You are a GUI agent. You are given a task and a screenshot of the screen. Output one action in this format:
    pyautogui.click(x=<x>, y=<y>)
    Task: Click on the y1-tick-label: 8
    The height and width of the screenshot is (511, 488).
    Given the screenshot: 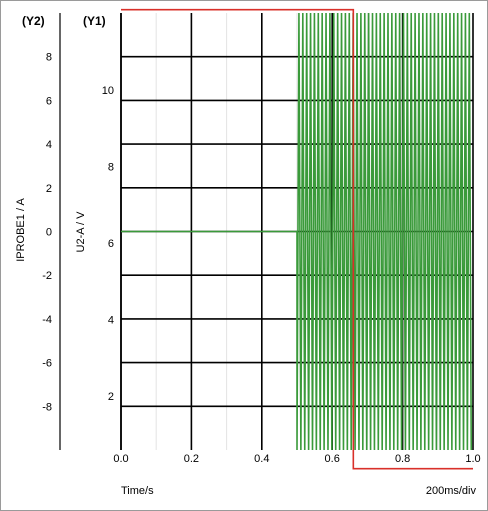 What is the action you would take?
    pyautogui.click(x=111, y=168)
    